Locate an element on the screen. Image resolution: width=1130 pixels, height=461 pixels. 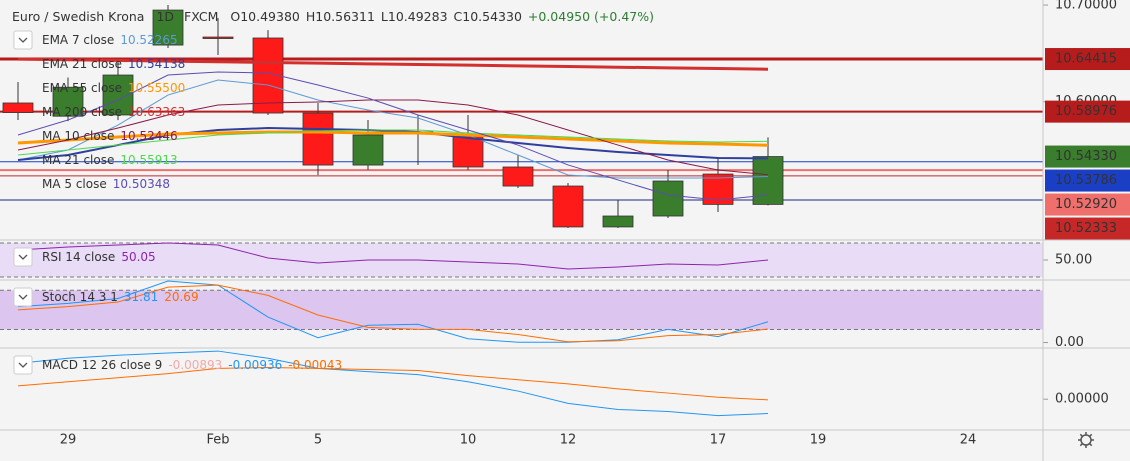
legend-value: 20.69 is located at coordinates (181, 297).